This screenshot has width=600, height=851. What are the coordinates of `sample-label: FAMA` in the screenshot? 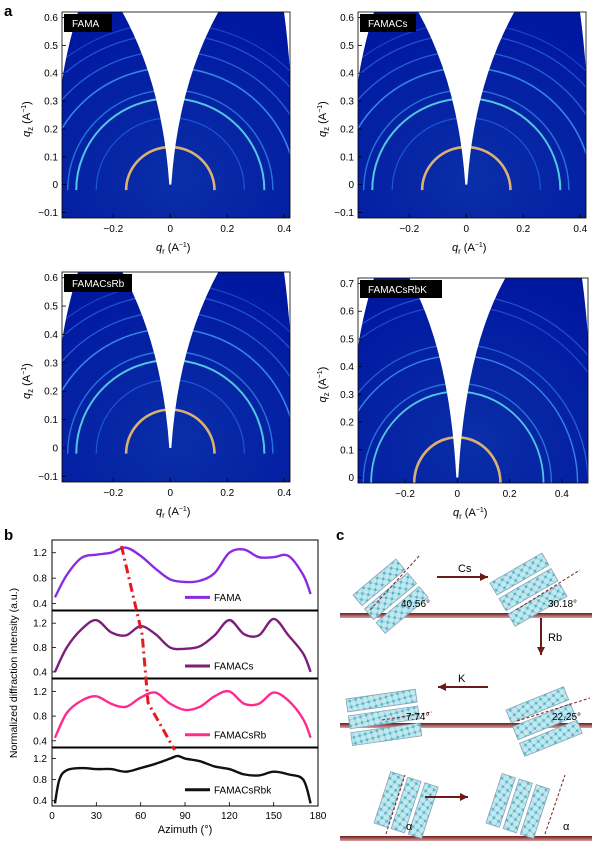 It's located at (86, 24).